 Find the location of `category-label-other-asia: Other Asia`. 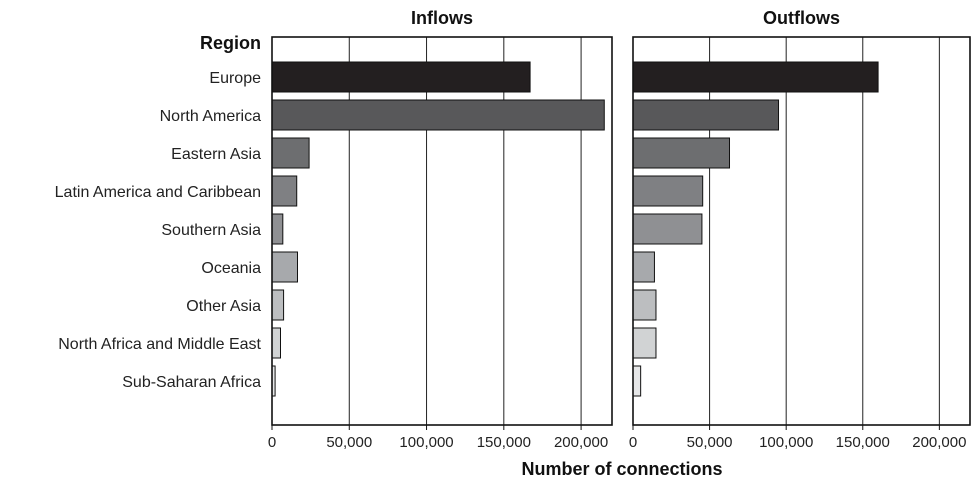

category-label-other-asia: Other Asia is located at coordinates (223, 306).